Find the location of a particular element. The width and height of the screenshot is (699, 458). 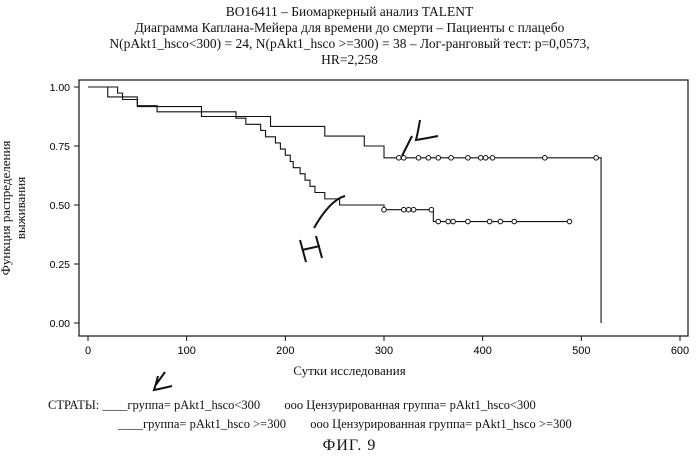

chart-title: BO16411 – Биомаркерный анализ TALENT is located at coordinates (349, 11).